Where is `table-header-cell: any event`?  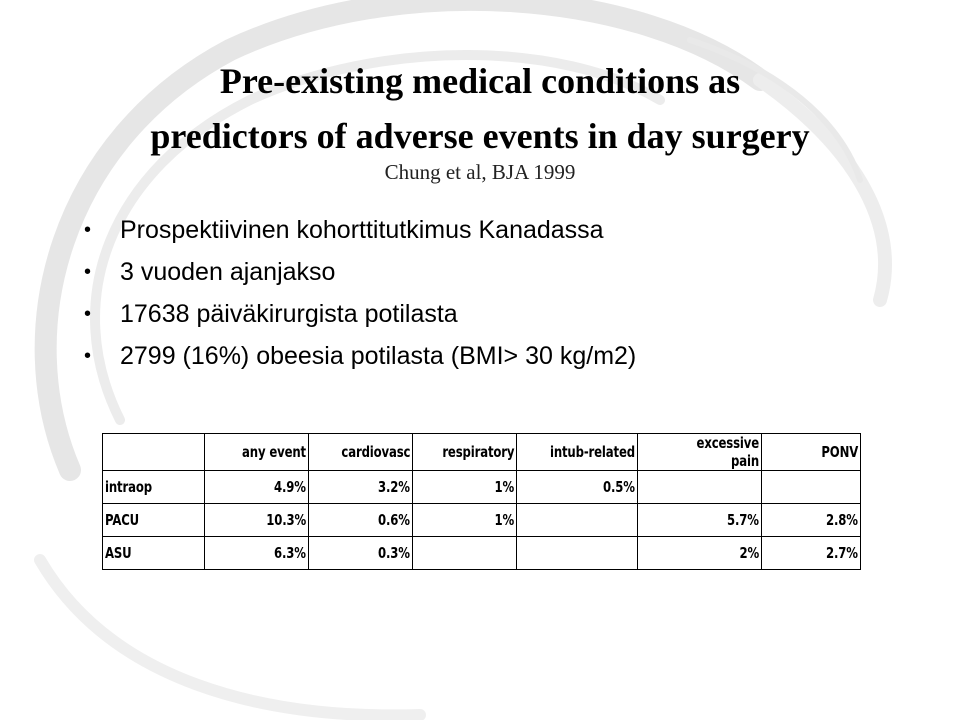 table-header-cell: any event is located at coordinates (256, 452).